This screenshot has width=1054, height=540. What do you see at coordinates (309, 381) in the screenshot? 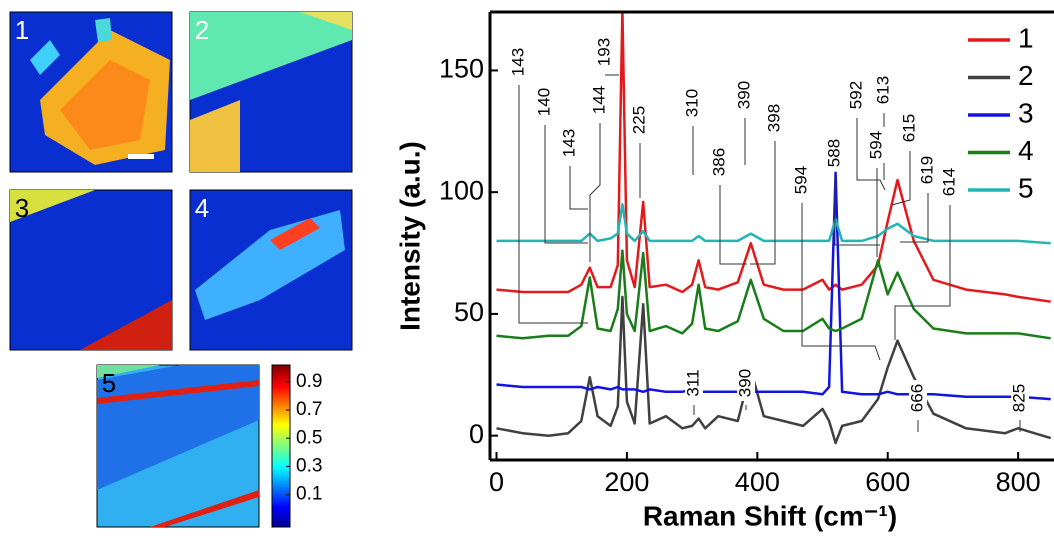
I see `colorbar-tick-label: 0.9` at bounding box center [309, 381].